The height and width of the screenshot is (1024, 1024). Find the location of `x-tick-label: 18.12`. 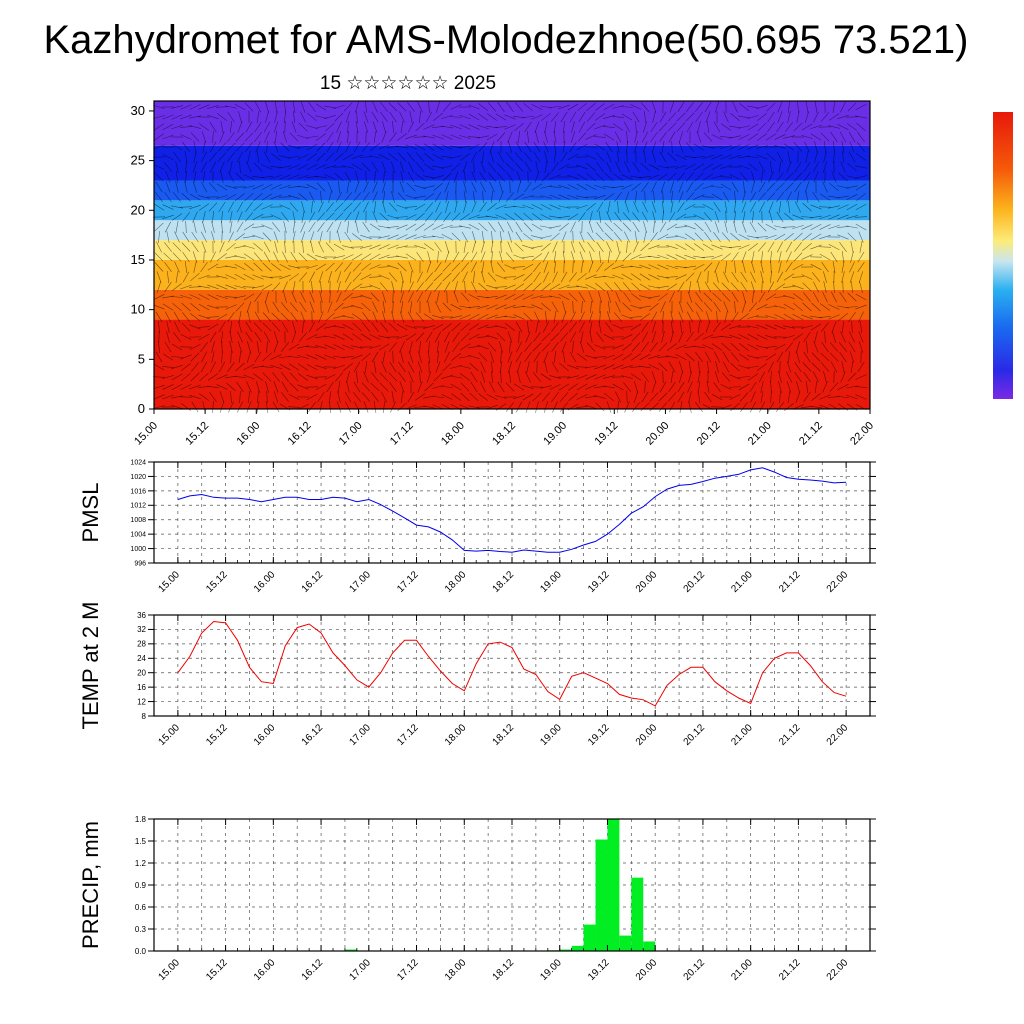

x-tick-label: 18.12 is located at coordinates (504, 434).